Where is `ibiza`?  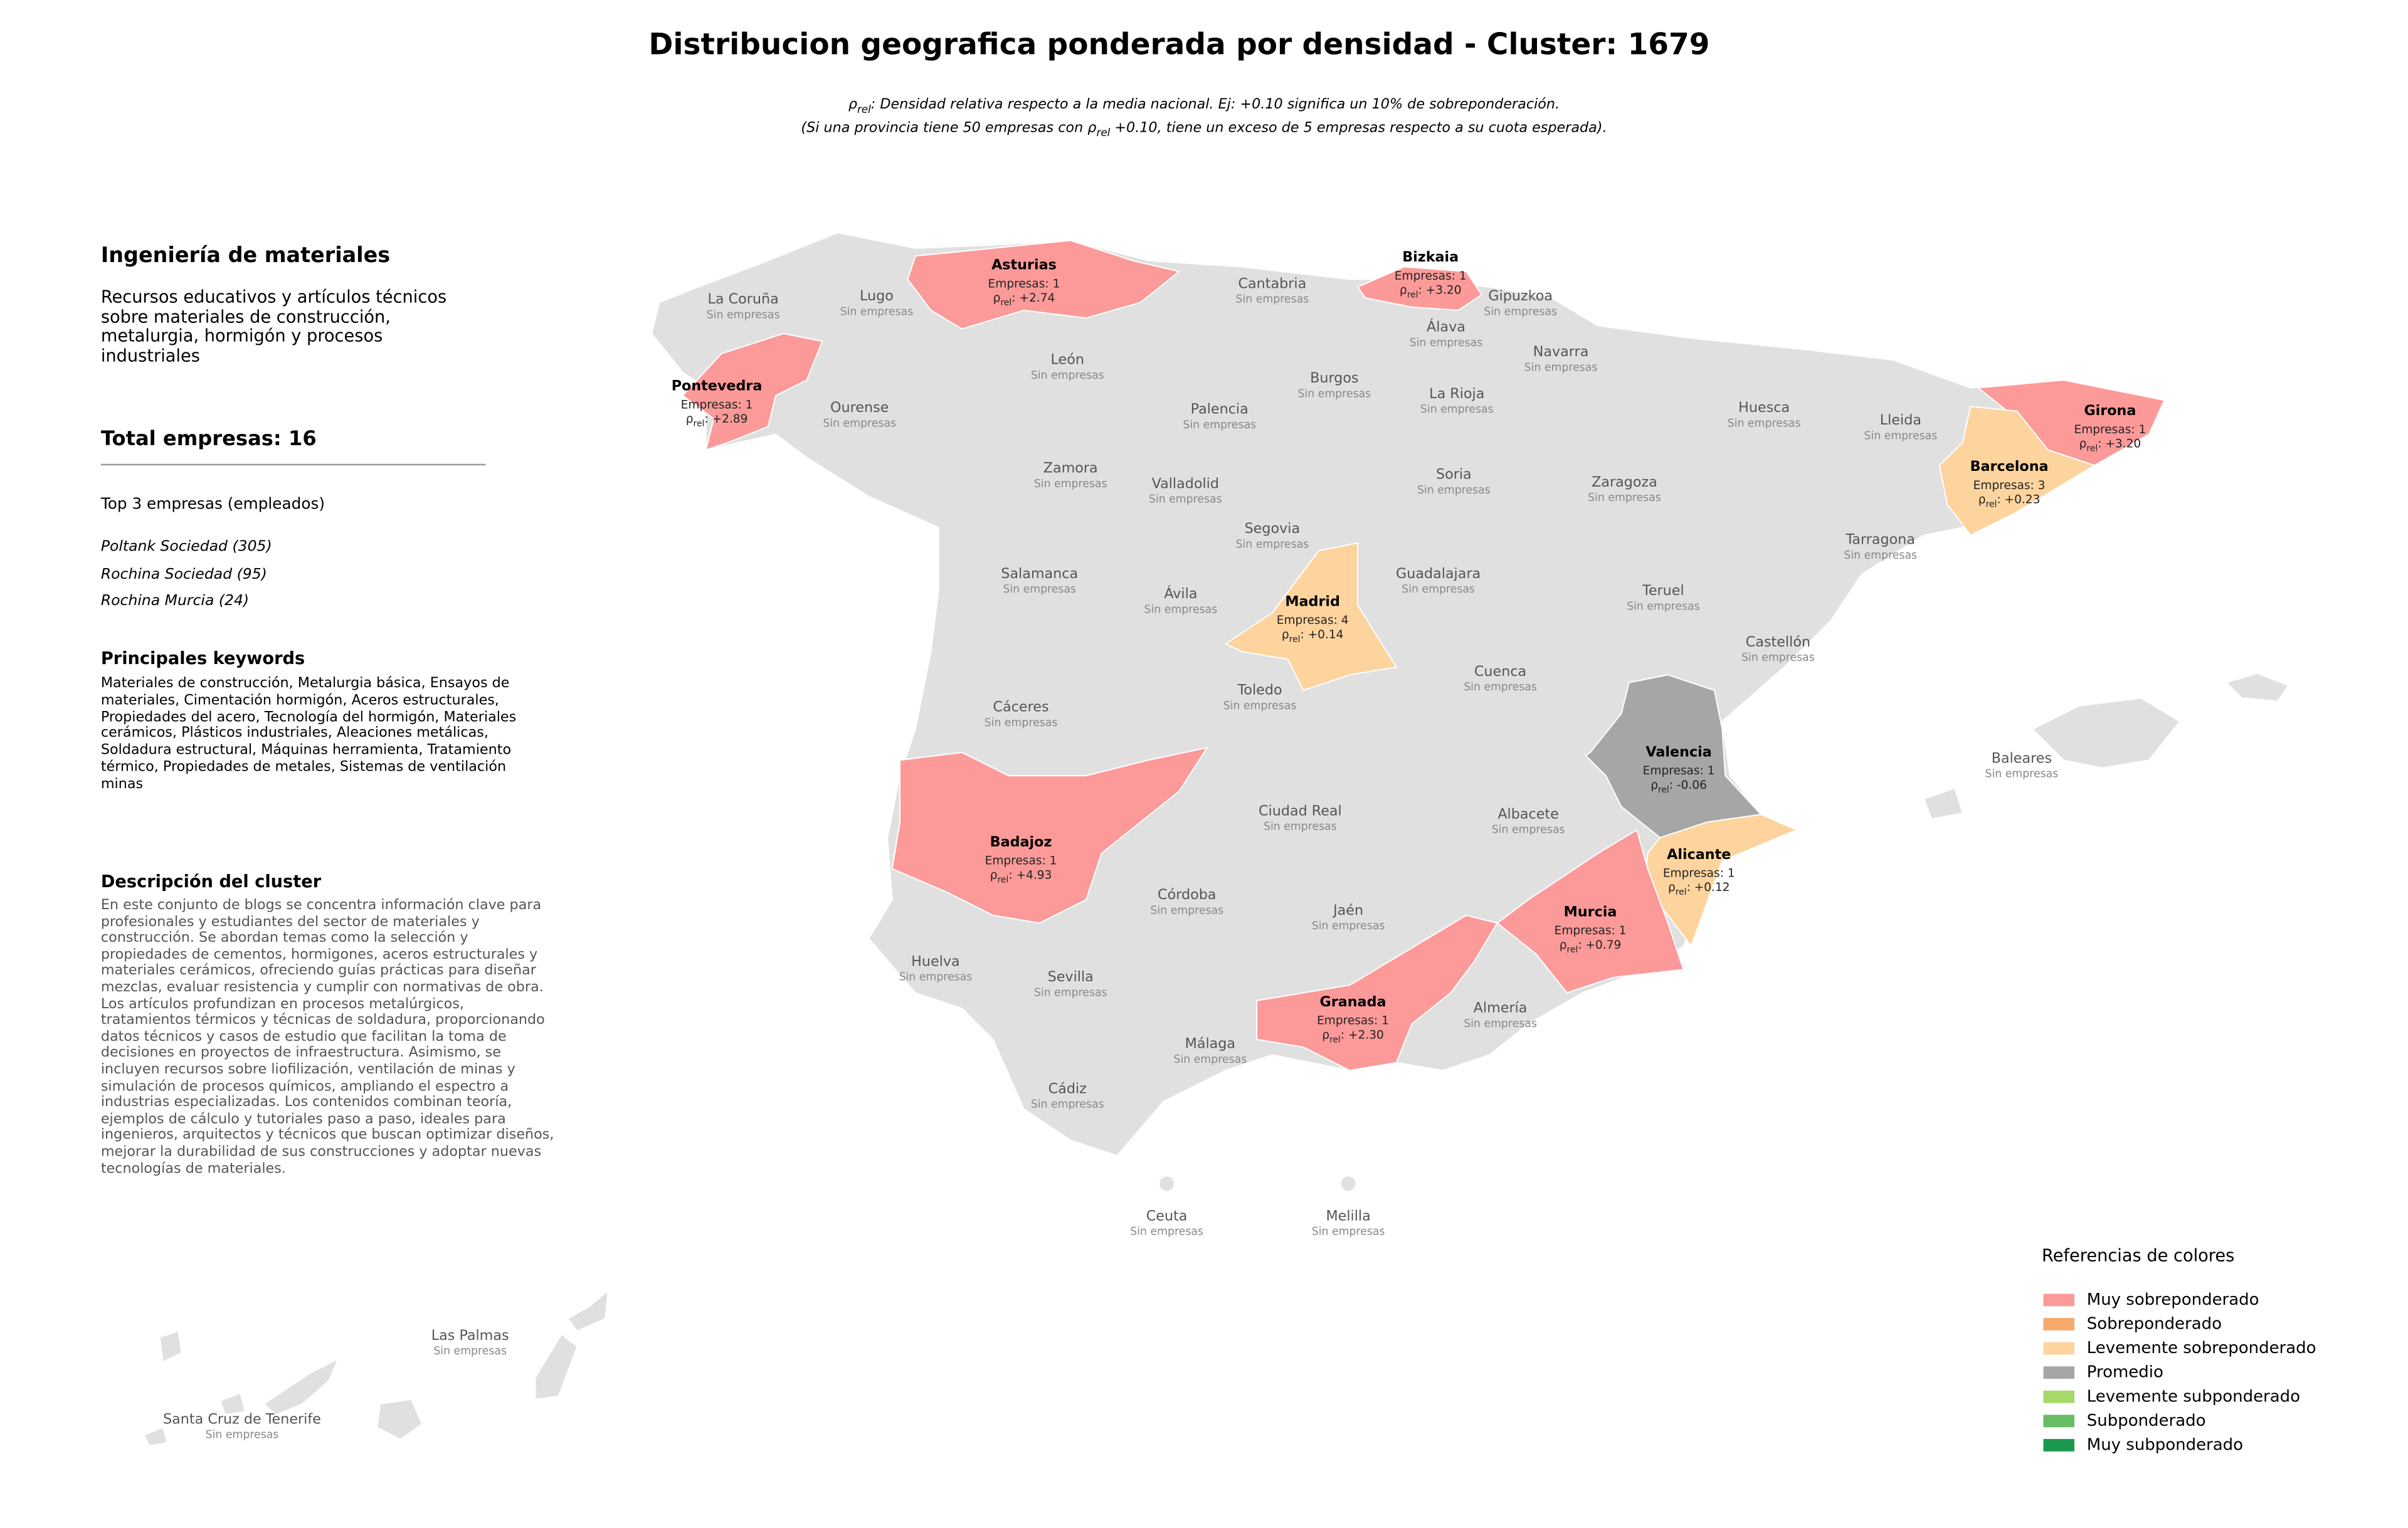 ibiza is located at coordinates (1943, 803).